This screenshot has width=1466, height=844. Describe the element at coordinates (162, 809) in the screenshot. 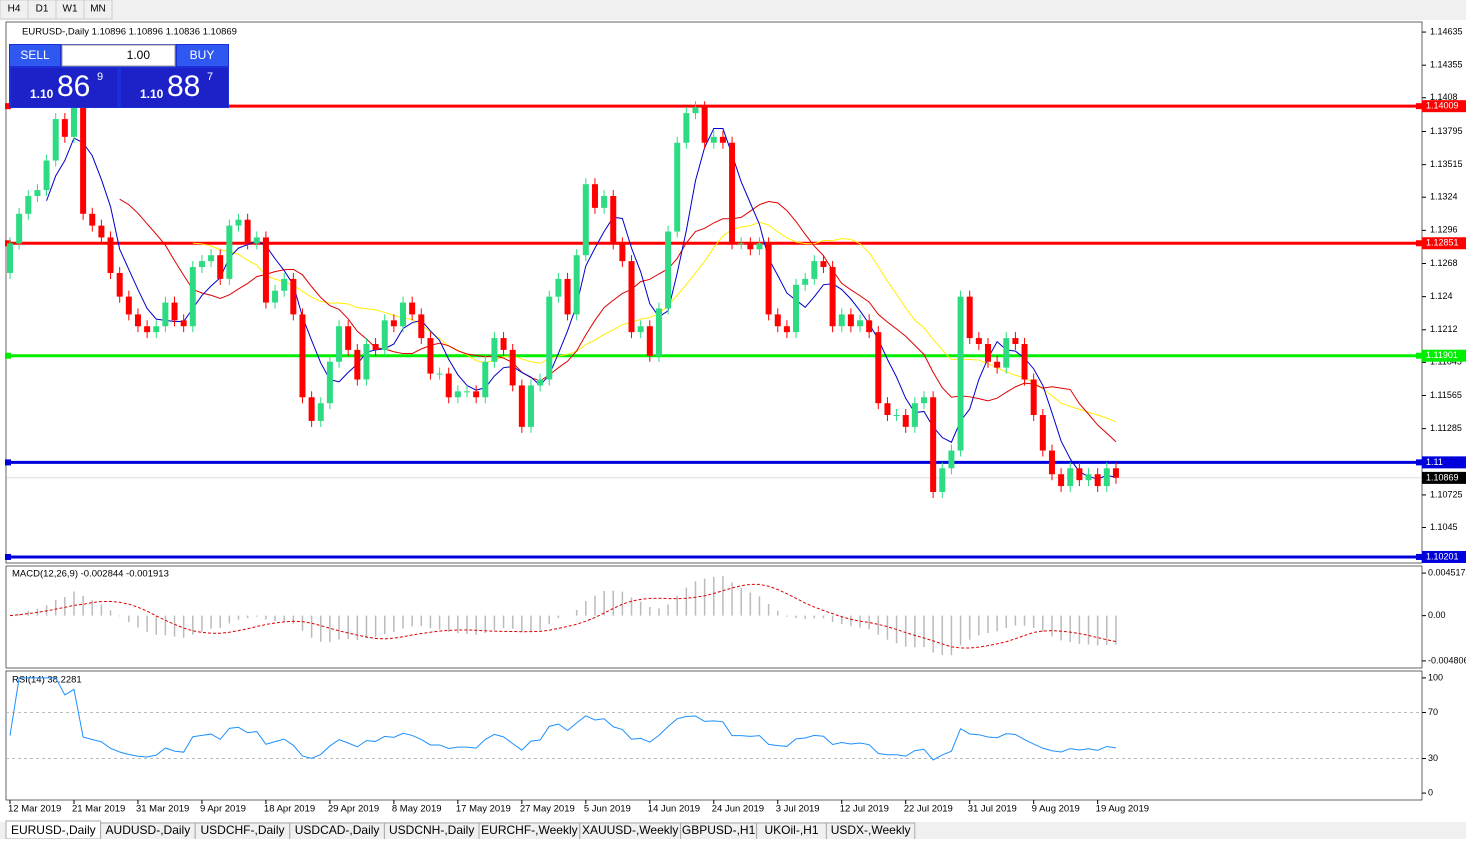

I see `x-tick-label: 31 Mar 2019` at that location.